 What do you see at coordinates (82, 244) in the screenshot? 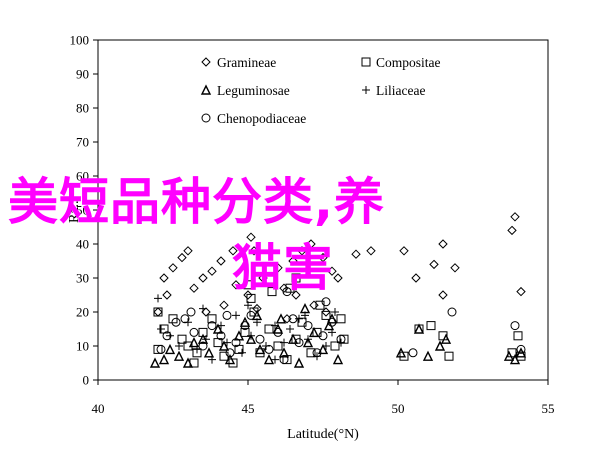
I see `y-tick-label: 40` at bounding box center [82, 244].